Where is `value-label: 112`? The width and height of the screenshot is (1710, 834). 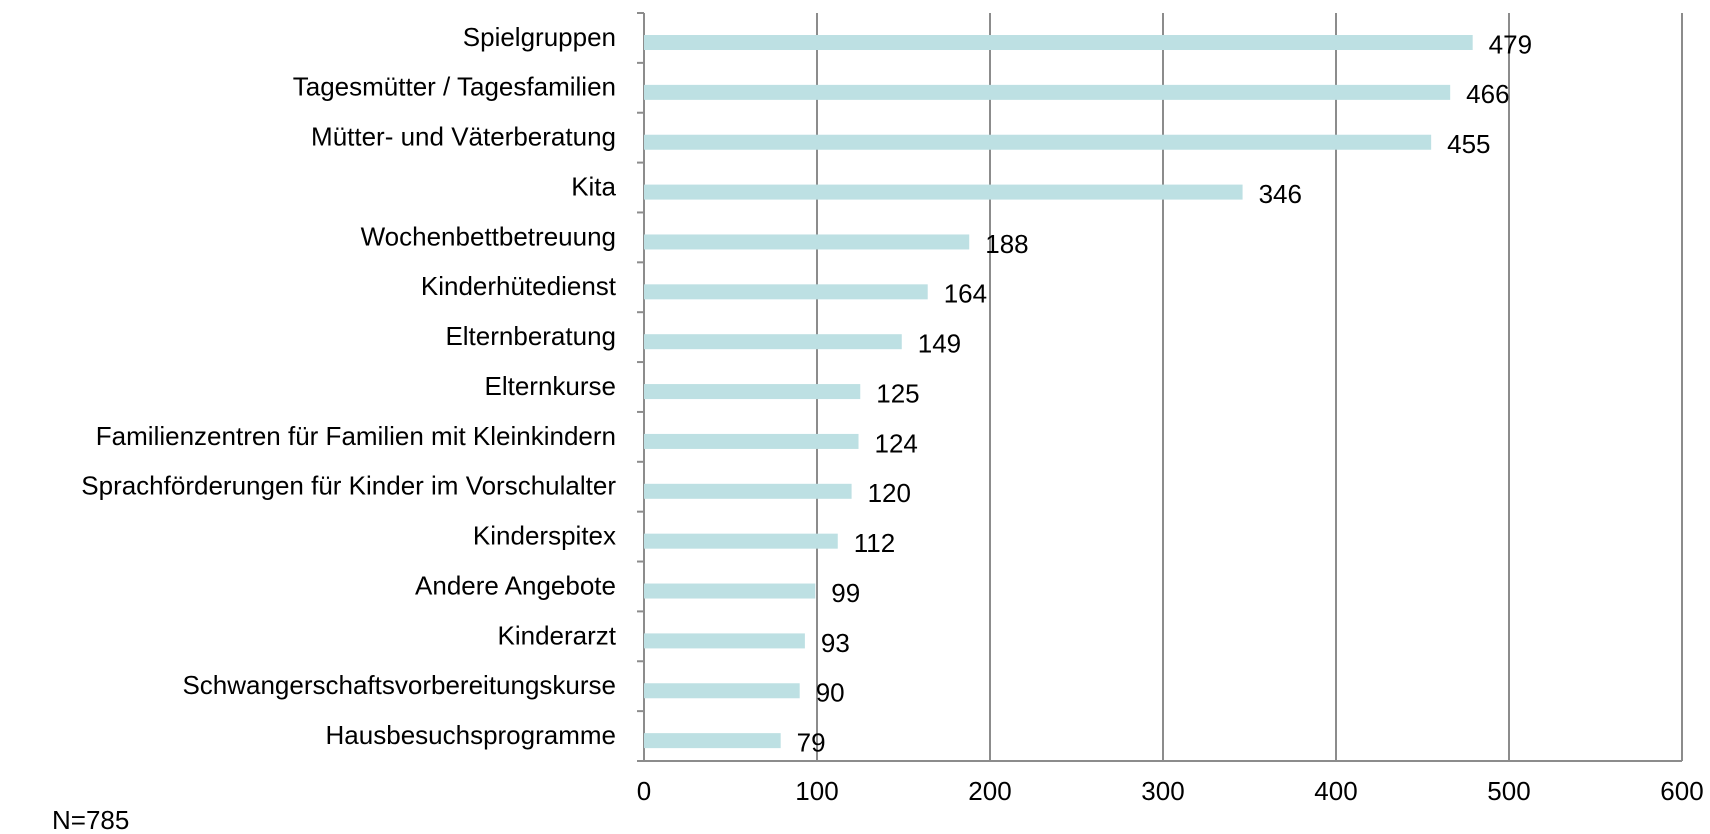
value-label: 112 is located at coordinates (874, 543).